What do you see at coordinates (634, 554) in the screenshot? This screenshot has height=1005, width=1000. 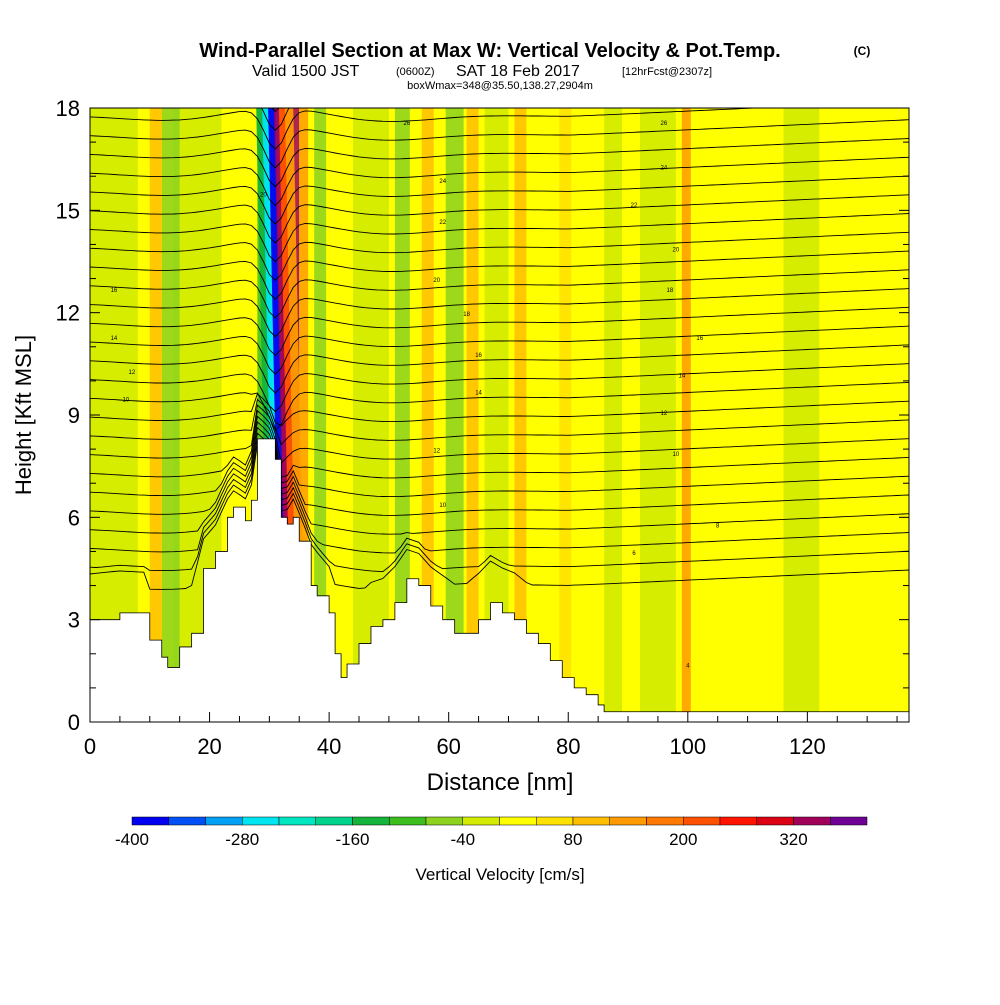 I see `contour-label: 6` at bounding box center [634, 554].